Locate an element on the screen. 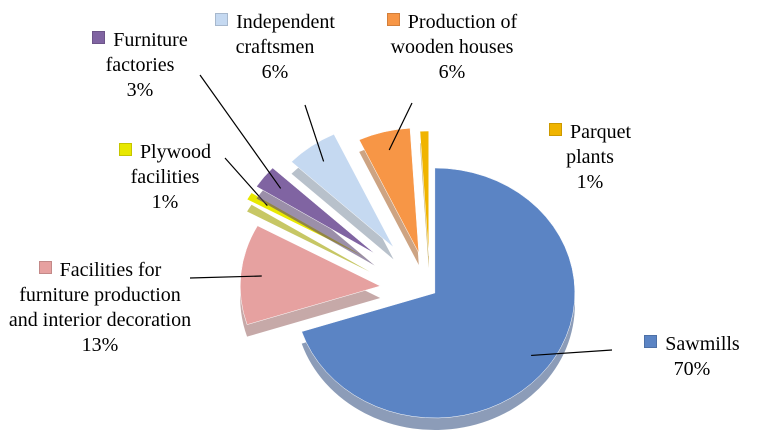 The image size is (772, 432). category-label: Production of wooden houses is located at coordinates (452, 35).